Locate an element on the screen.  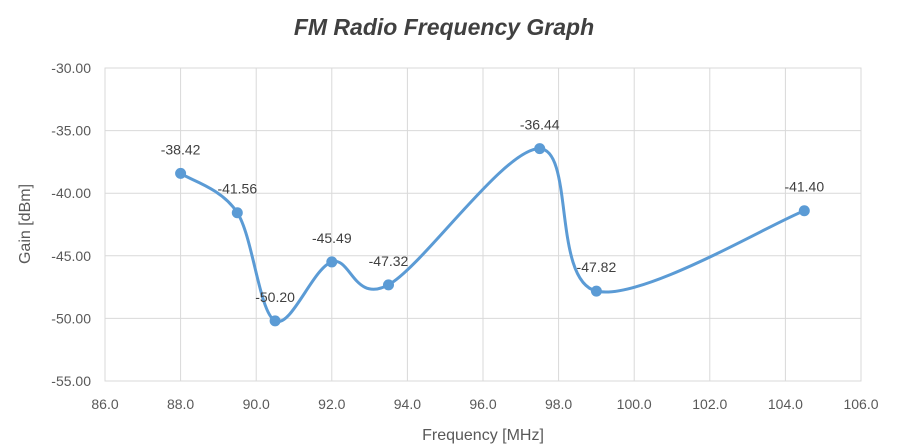
y-axis-ticks: -30.00 -35.00 -40.00 -45.00 -50.00 -55.00 is located at coordinates (71, 224).